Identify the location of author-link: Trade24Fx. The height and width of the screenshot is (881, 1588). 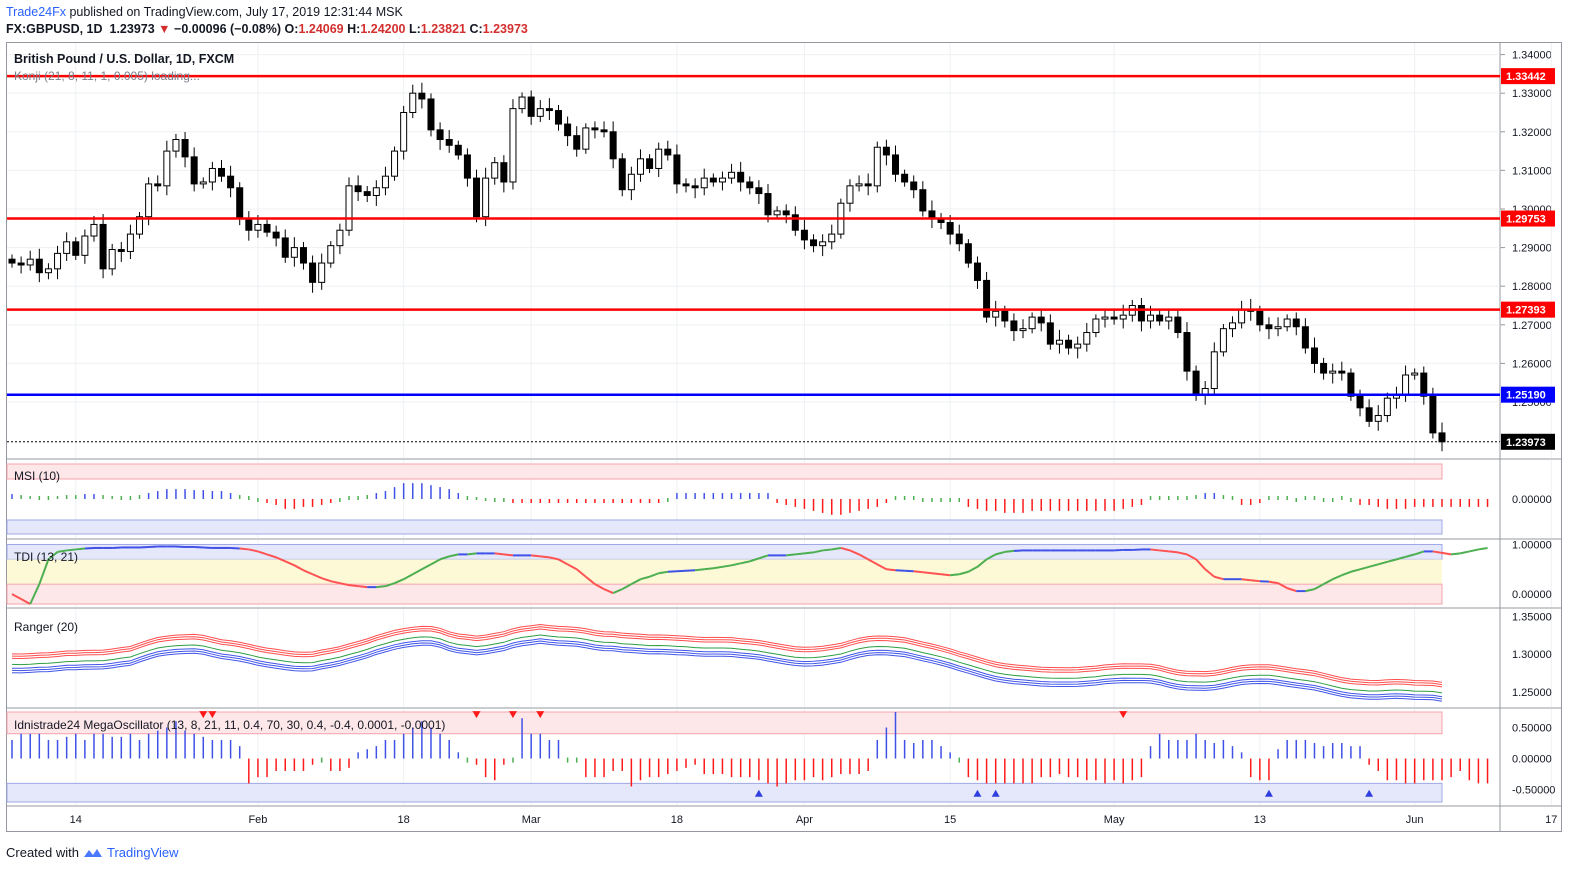
(36, 12).